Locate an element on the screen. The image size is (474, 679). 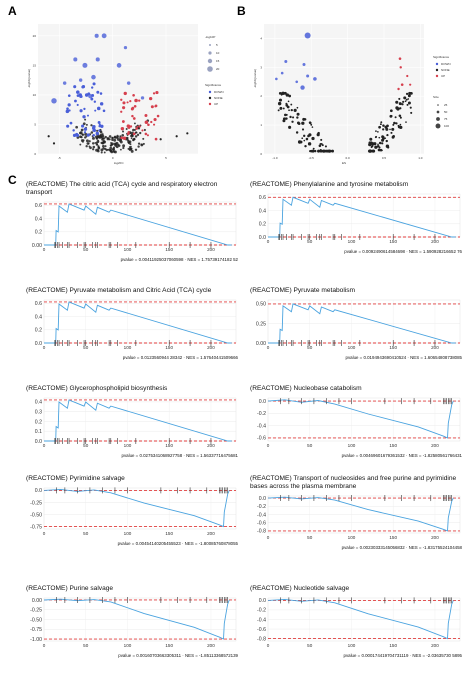
pvalue-text: pvalue = 0.00160703663305311 is located at coordinates (150, 655).